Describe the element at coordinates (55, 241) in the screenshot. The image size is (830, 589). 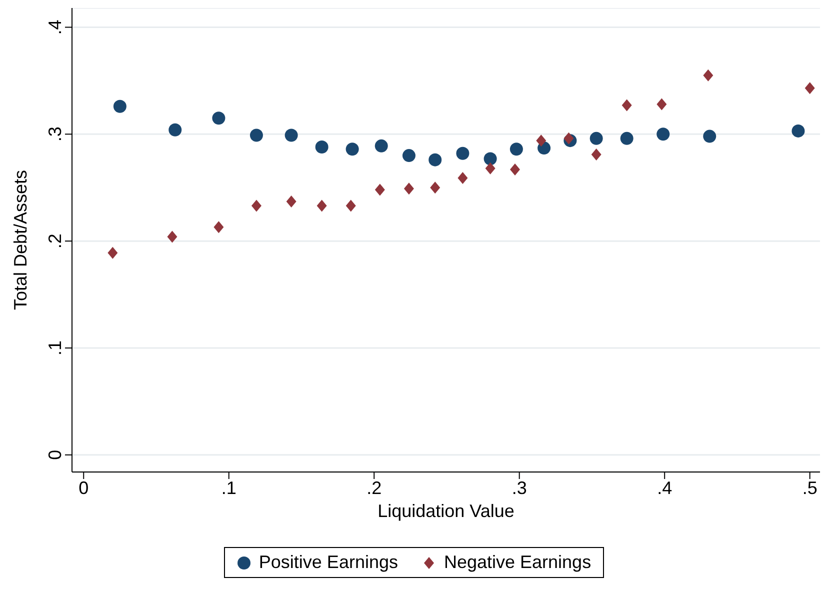
I see `y-tick-label: .2` at that location.